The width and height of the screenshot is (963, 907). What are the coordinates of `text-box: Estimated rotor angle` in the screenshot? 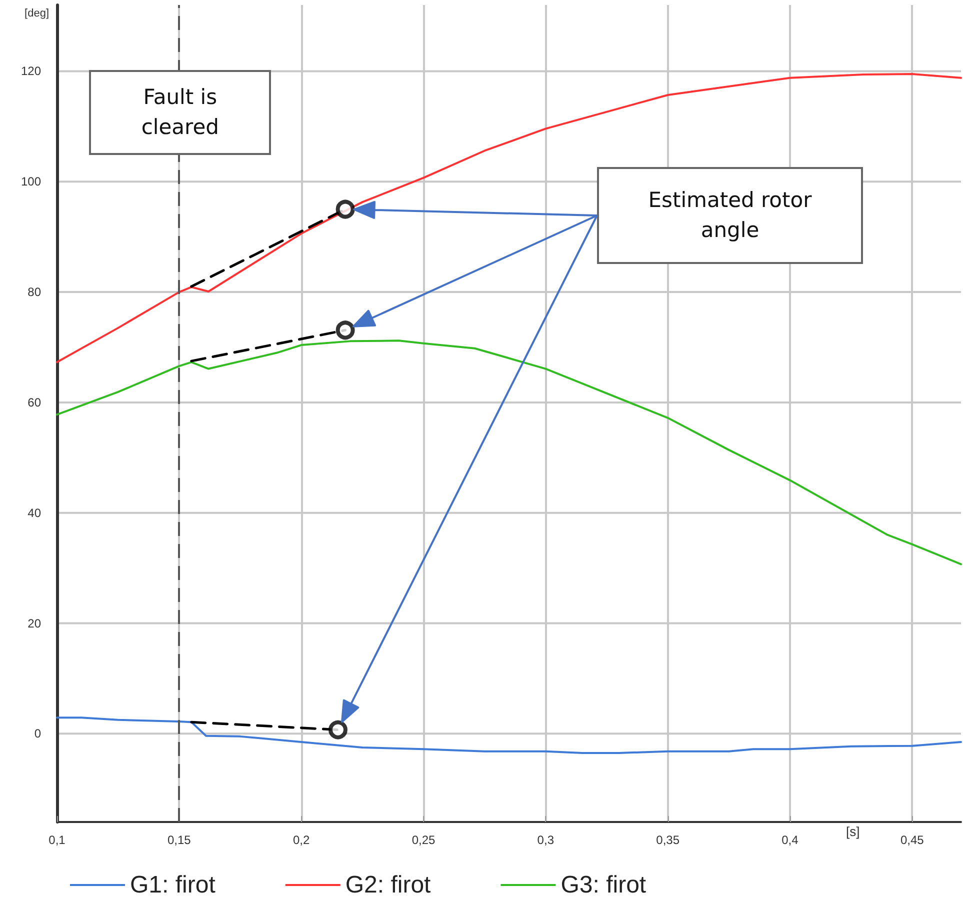 It's located at (730, 215).